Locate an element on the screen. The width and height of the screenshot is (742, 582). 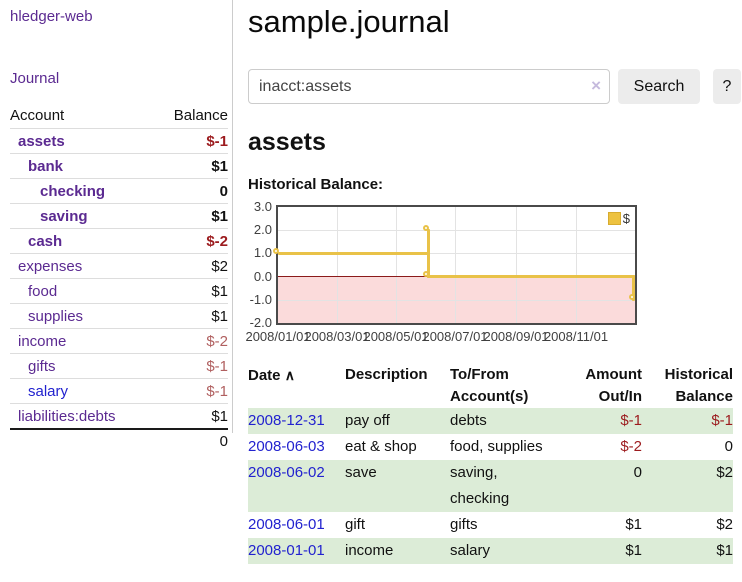
transaction-row: 2008-06-02 save saving, checking 0 $2 is located at coordinates (490, 486).